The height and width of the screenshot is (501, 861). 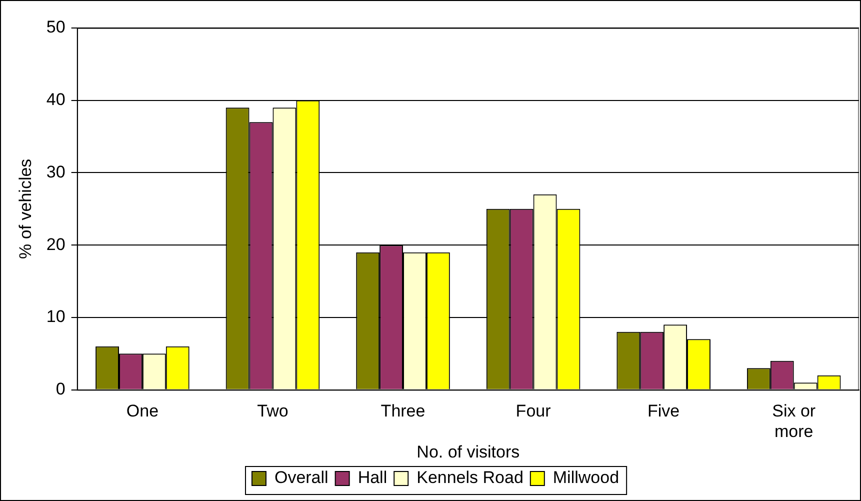 What do you see at coordinates (534, 411) in the screenshot?
I see `x-tick-label: Four` at bounding box center [534, 411].